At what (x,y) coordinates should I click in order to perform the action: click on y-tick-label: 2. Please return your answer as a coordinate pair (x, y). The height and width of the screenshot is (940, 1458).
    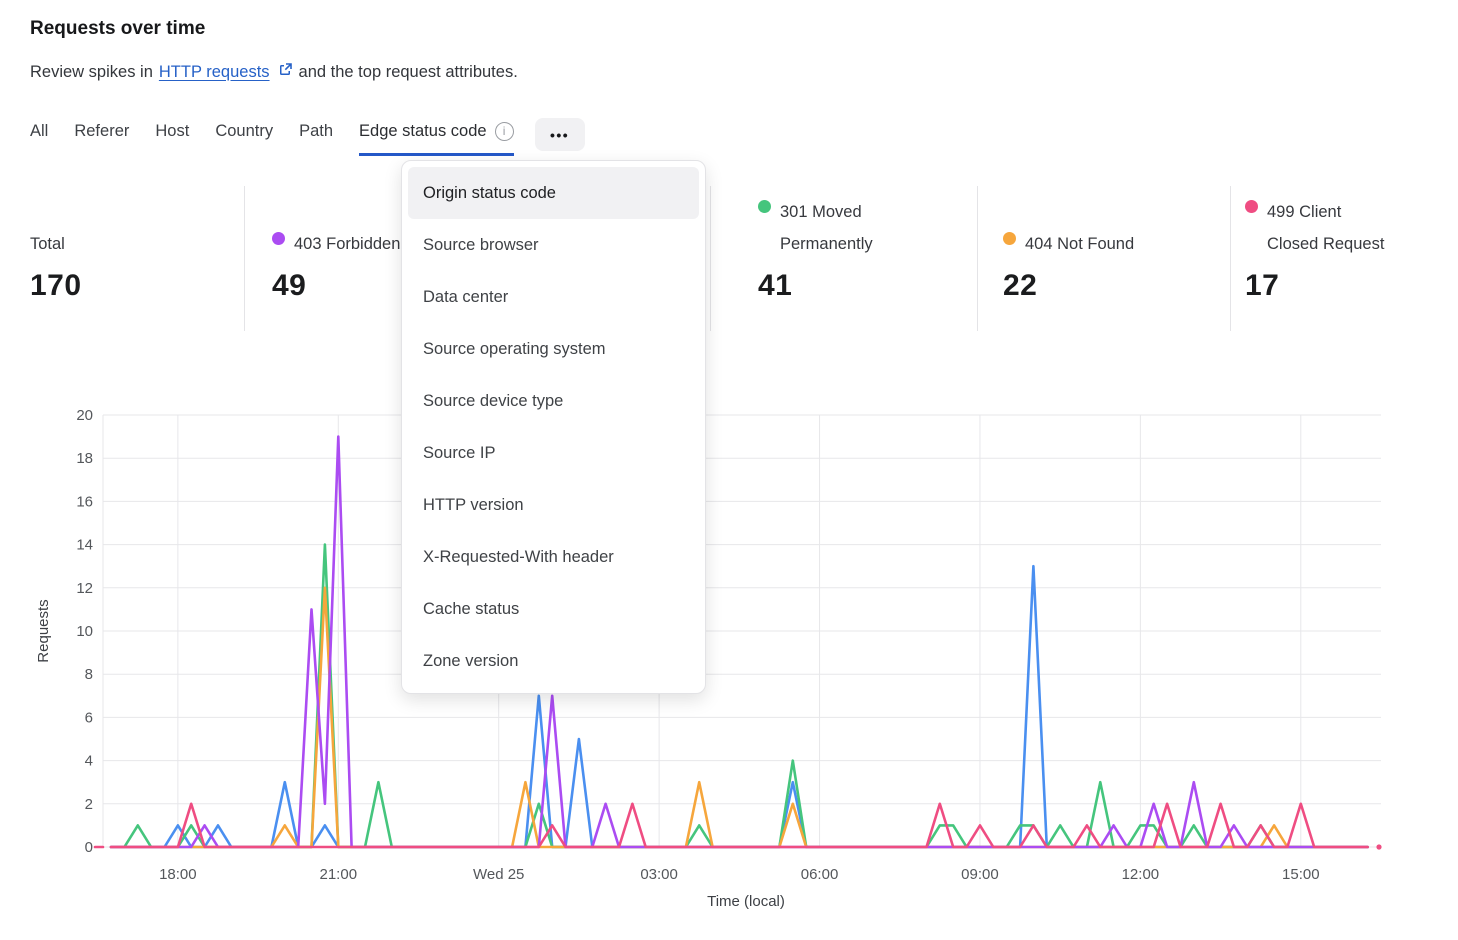
    Looking at the image, I should click on (89, 804).